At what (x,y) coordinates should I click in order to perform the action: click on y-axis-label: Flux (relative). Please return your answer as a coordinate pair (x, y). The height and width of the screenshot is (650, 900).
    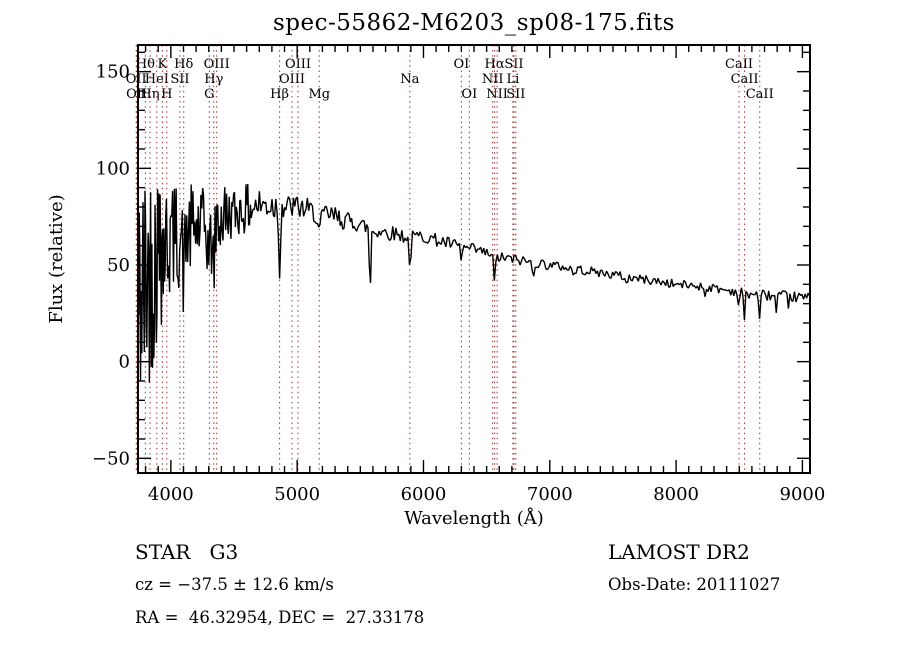
    Looking at the image, I should click on (56, 258).